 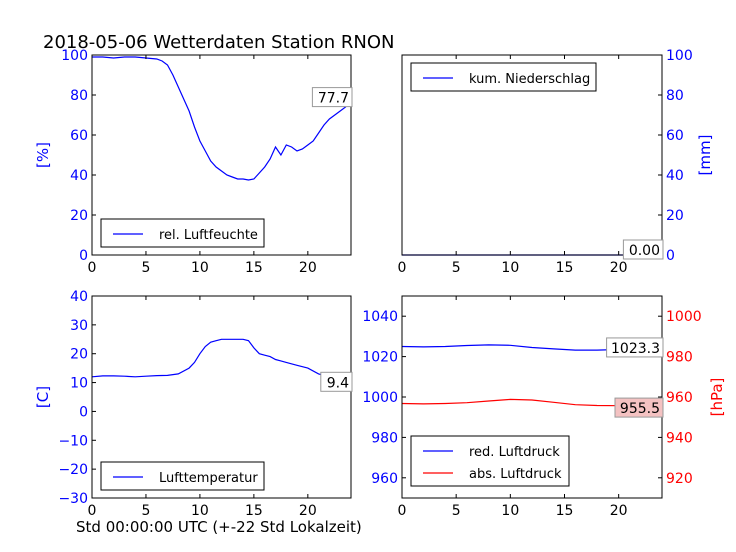 What do you see at coordinates (515, 474) in the screenshot?
I see `legend-entry: abs. Luftdruck` at bounding box center [515, 474].